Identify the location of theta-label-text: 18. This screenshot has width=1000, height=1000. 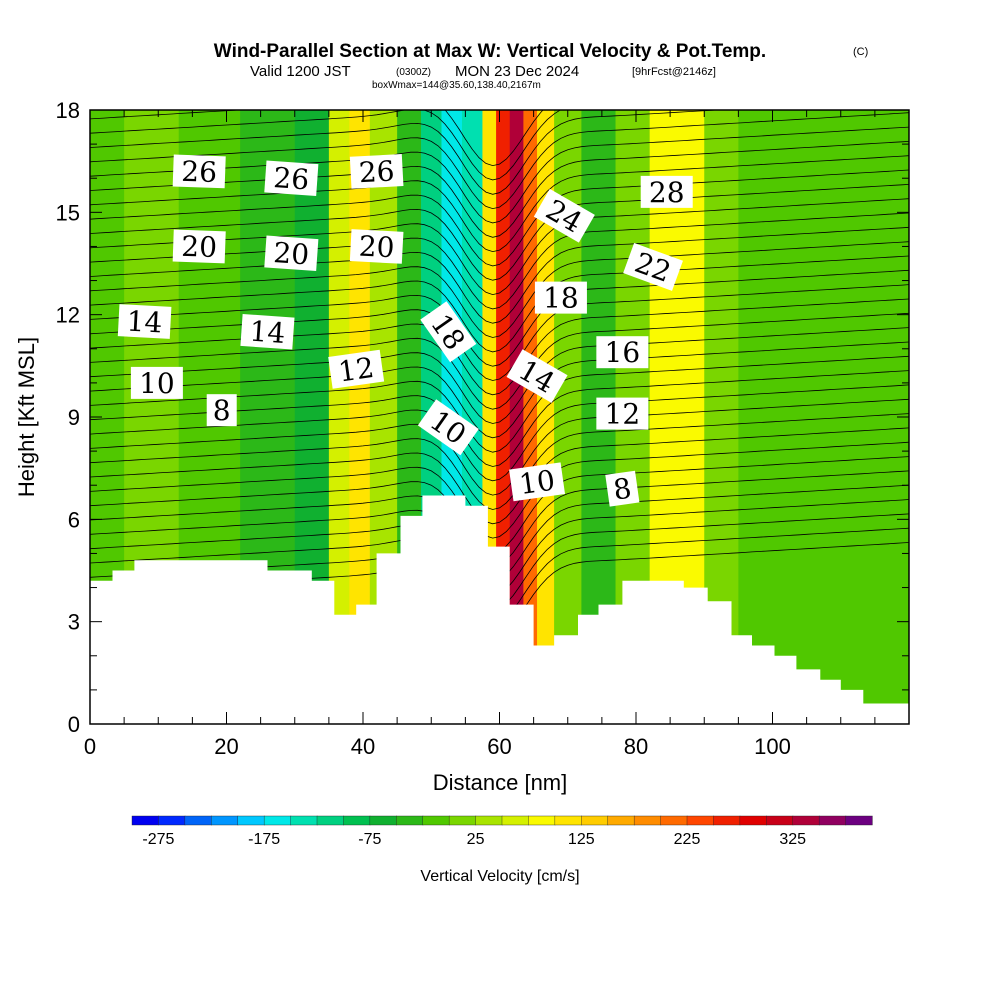
(561, 298).